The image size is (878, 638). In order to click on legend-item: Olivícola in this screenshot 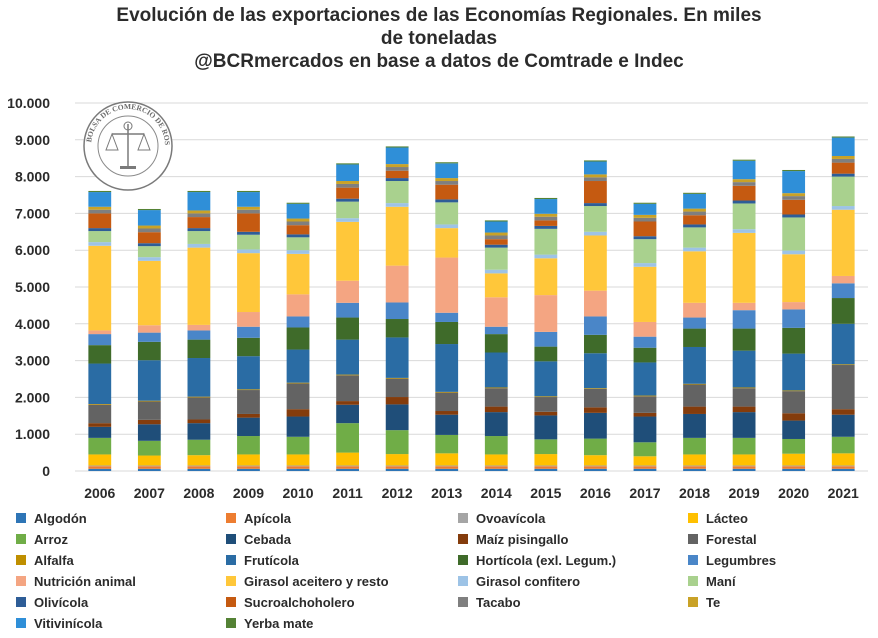, I will do `click(52, 602)`.